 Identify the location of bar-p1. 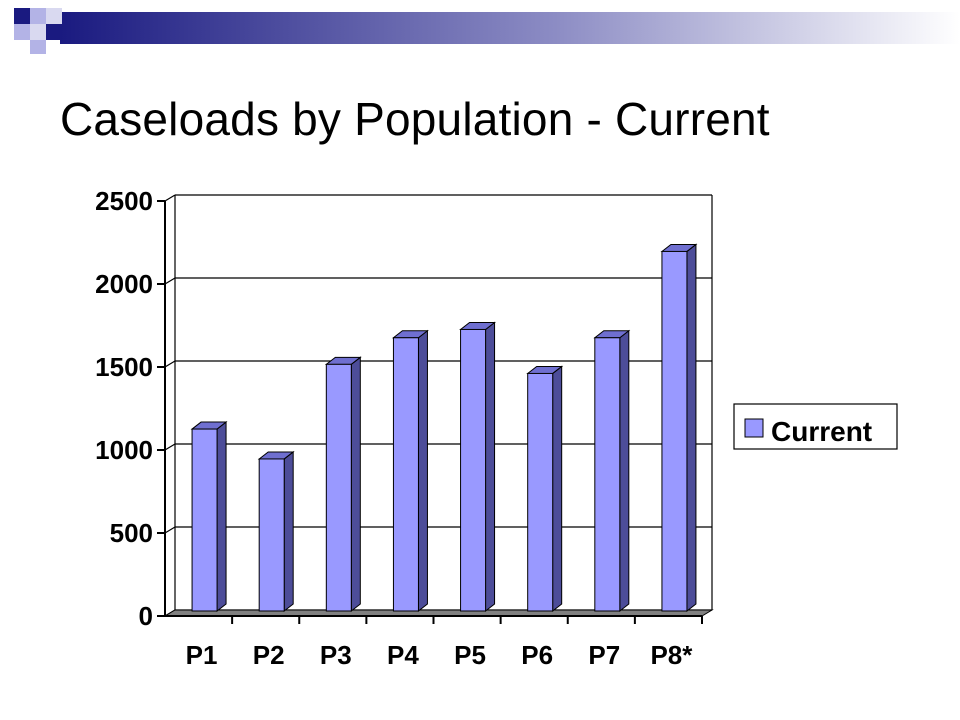
(209, 517).